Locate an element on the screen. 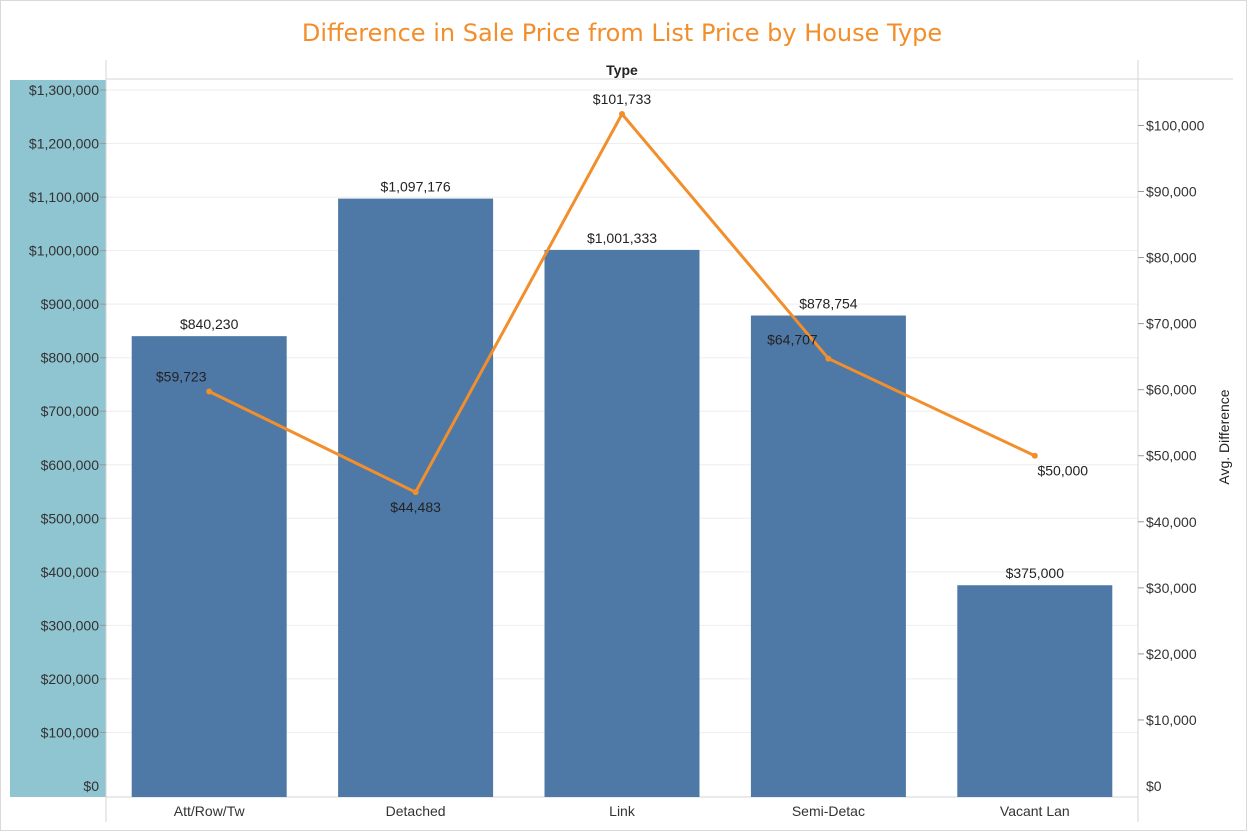 This screenshot has height=838, width=1247. category-label: Semi-Detac is located at coordinates (828, 811).